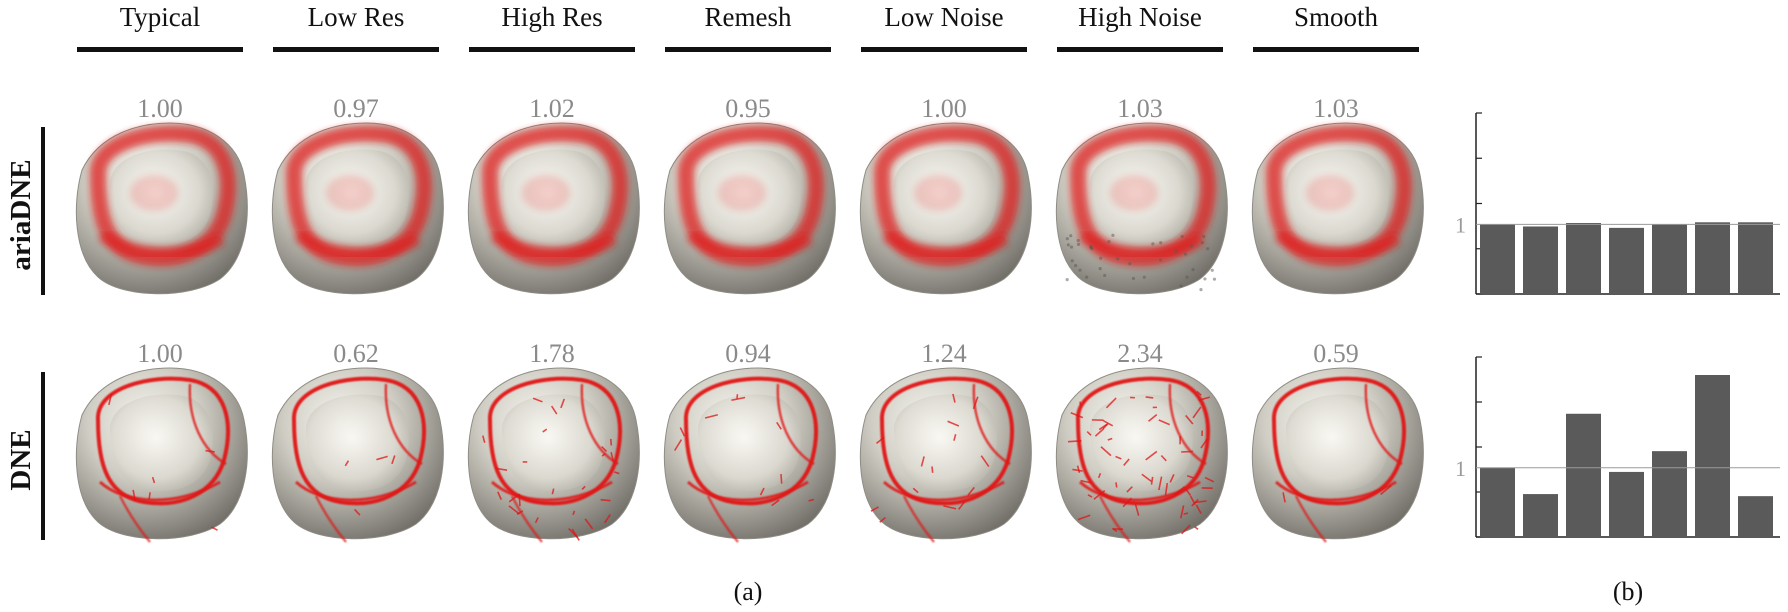 The width and height of the screenshot is (1788, 612). What do you see at coordinates (943, 17) in the screenshot?
I see `column-header: Low Noise` at bounding box center [943, 17].